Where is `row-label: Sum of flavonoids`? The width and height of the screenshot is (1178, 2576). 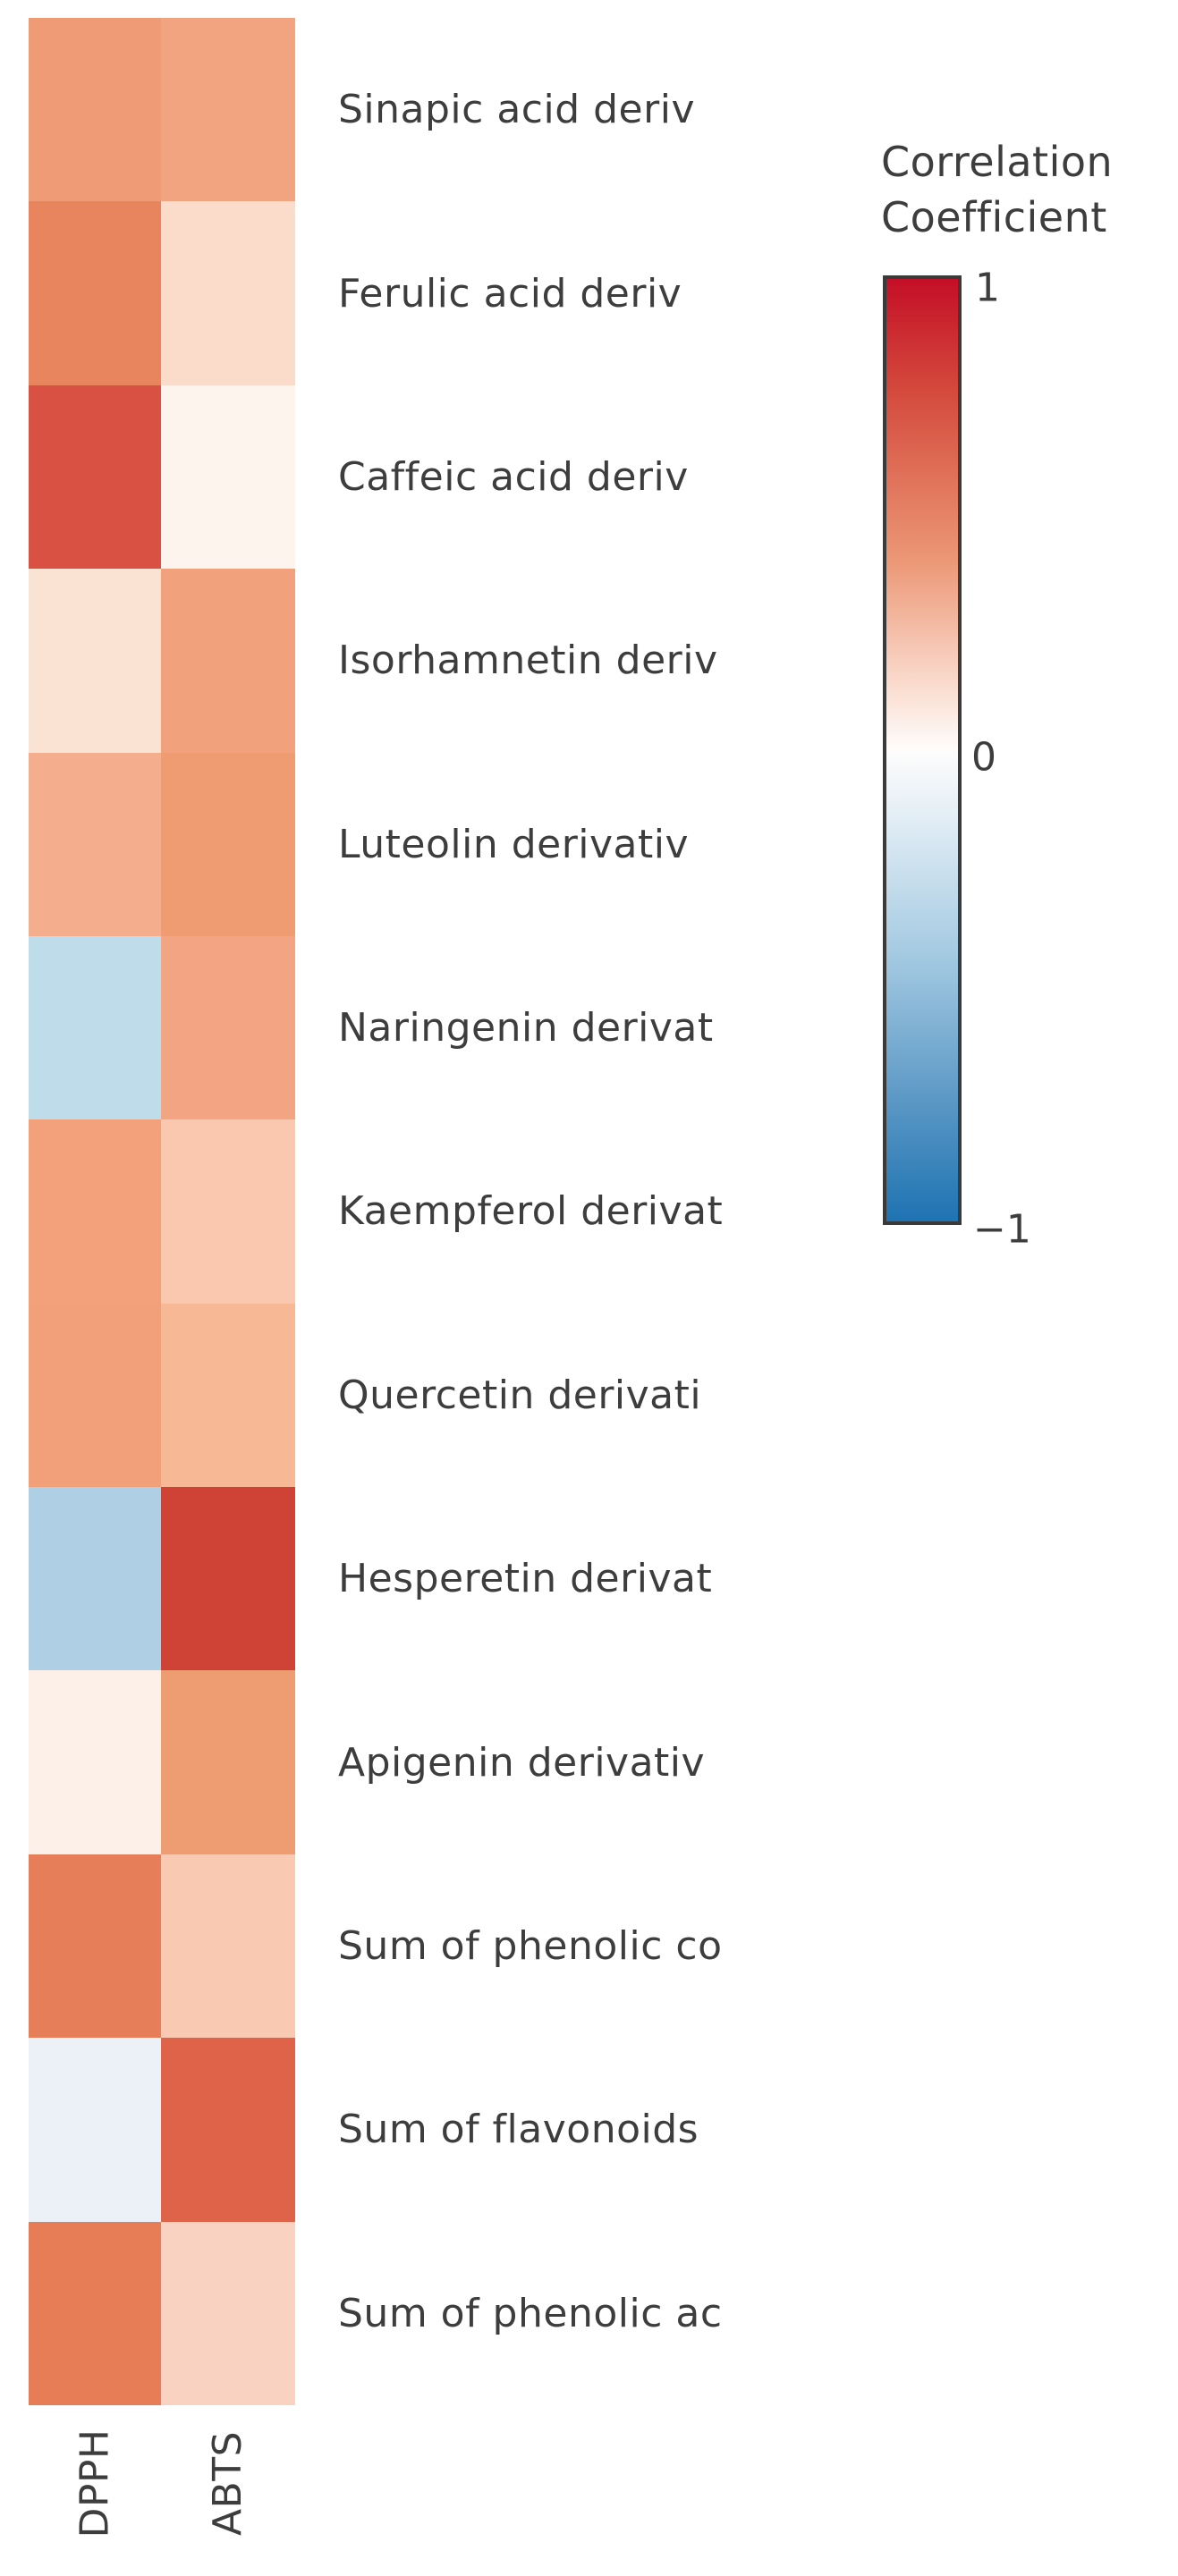 row-label: Sum of flavonoids is located at coordinates (518, 2130).